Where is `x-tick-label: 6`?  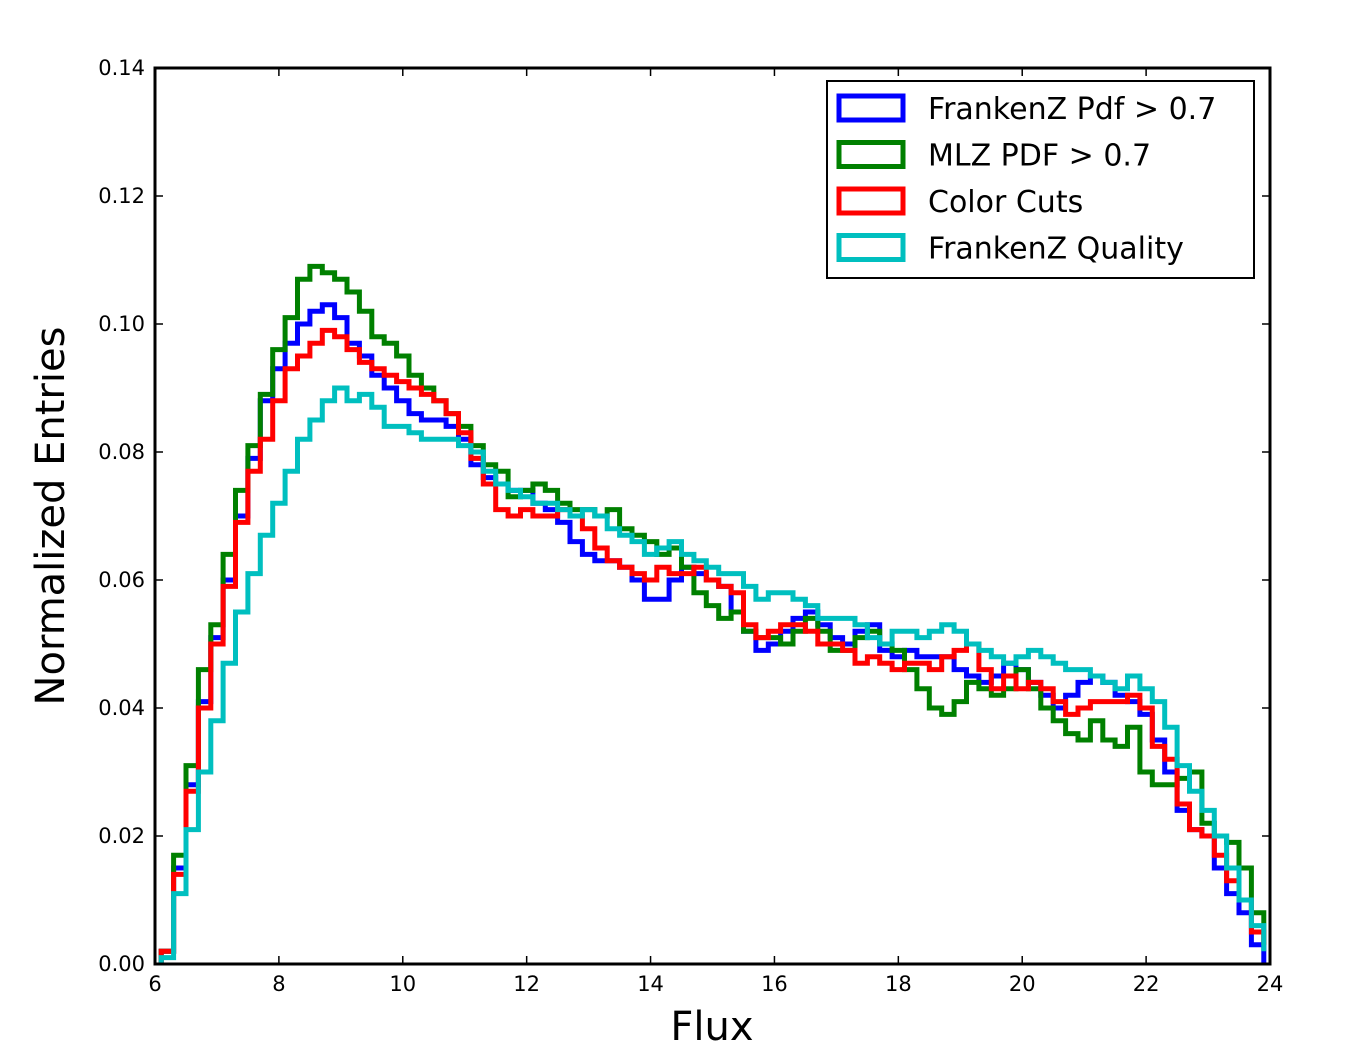
x-tick-label: 6 is located at coordinates (154, 984).